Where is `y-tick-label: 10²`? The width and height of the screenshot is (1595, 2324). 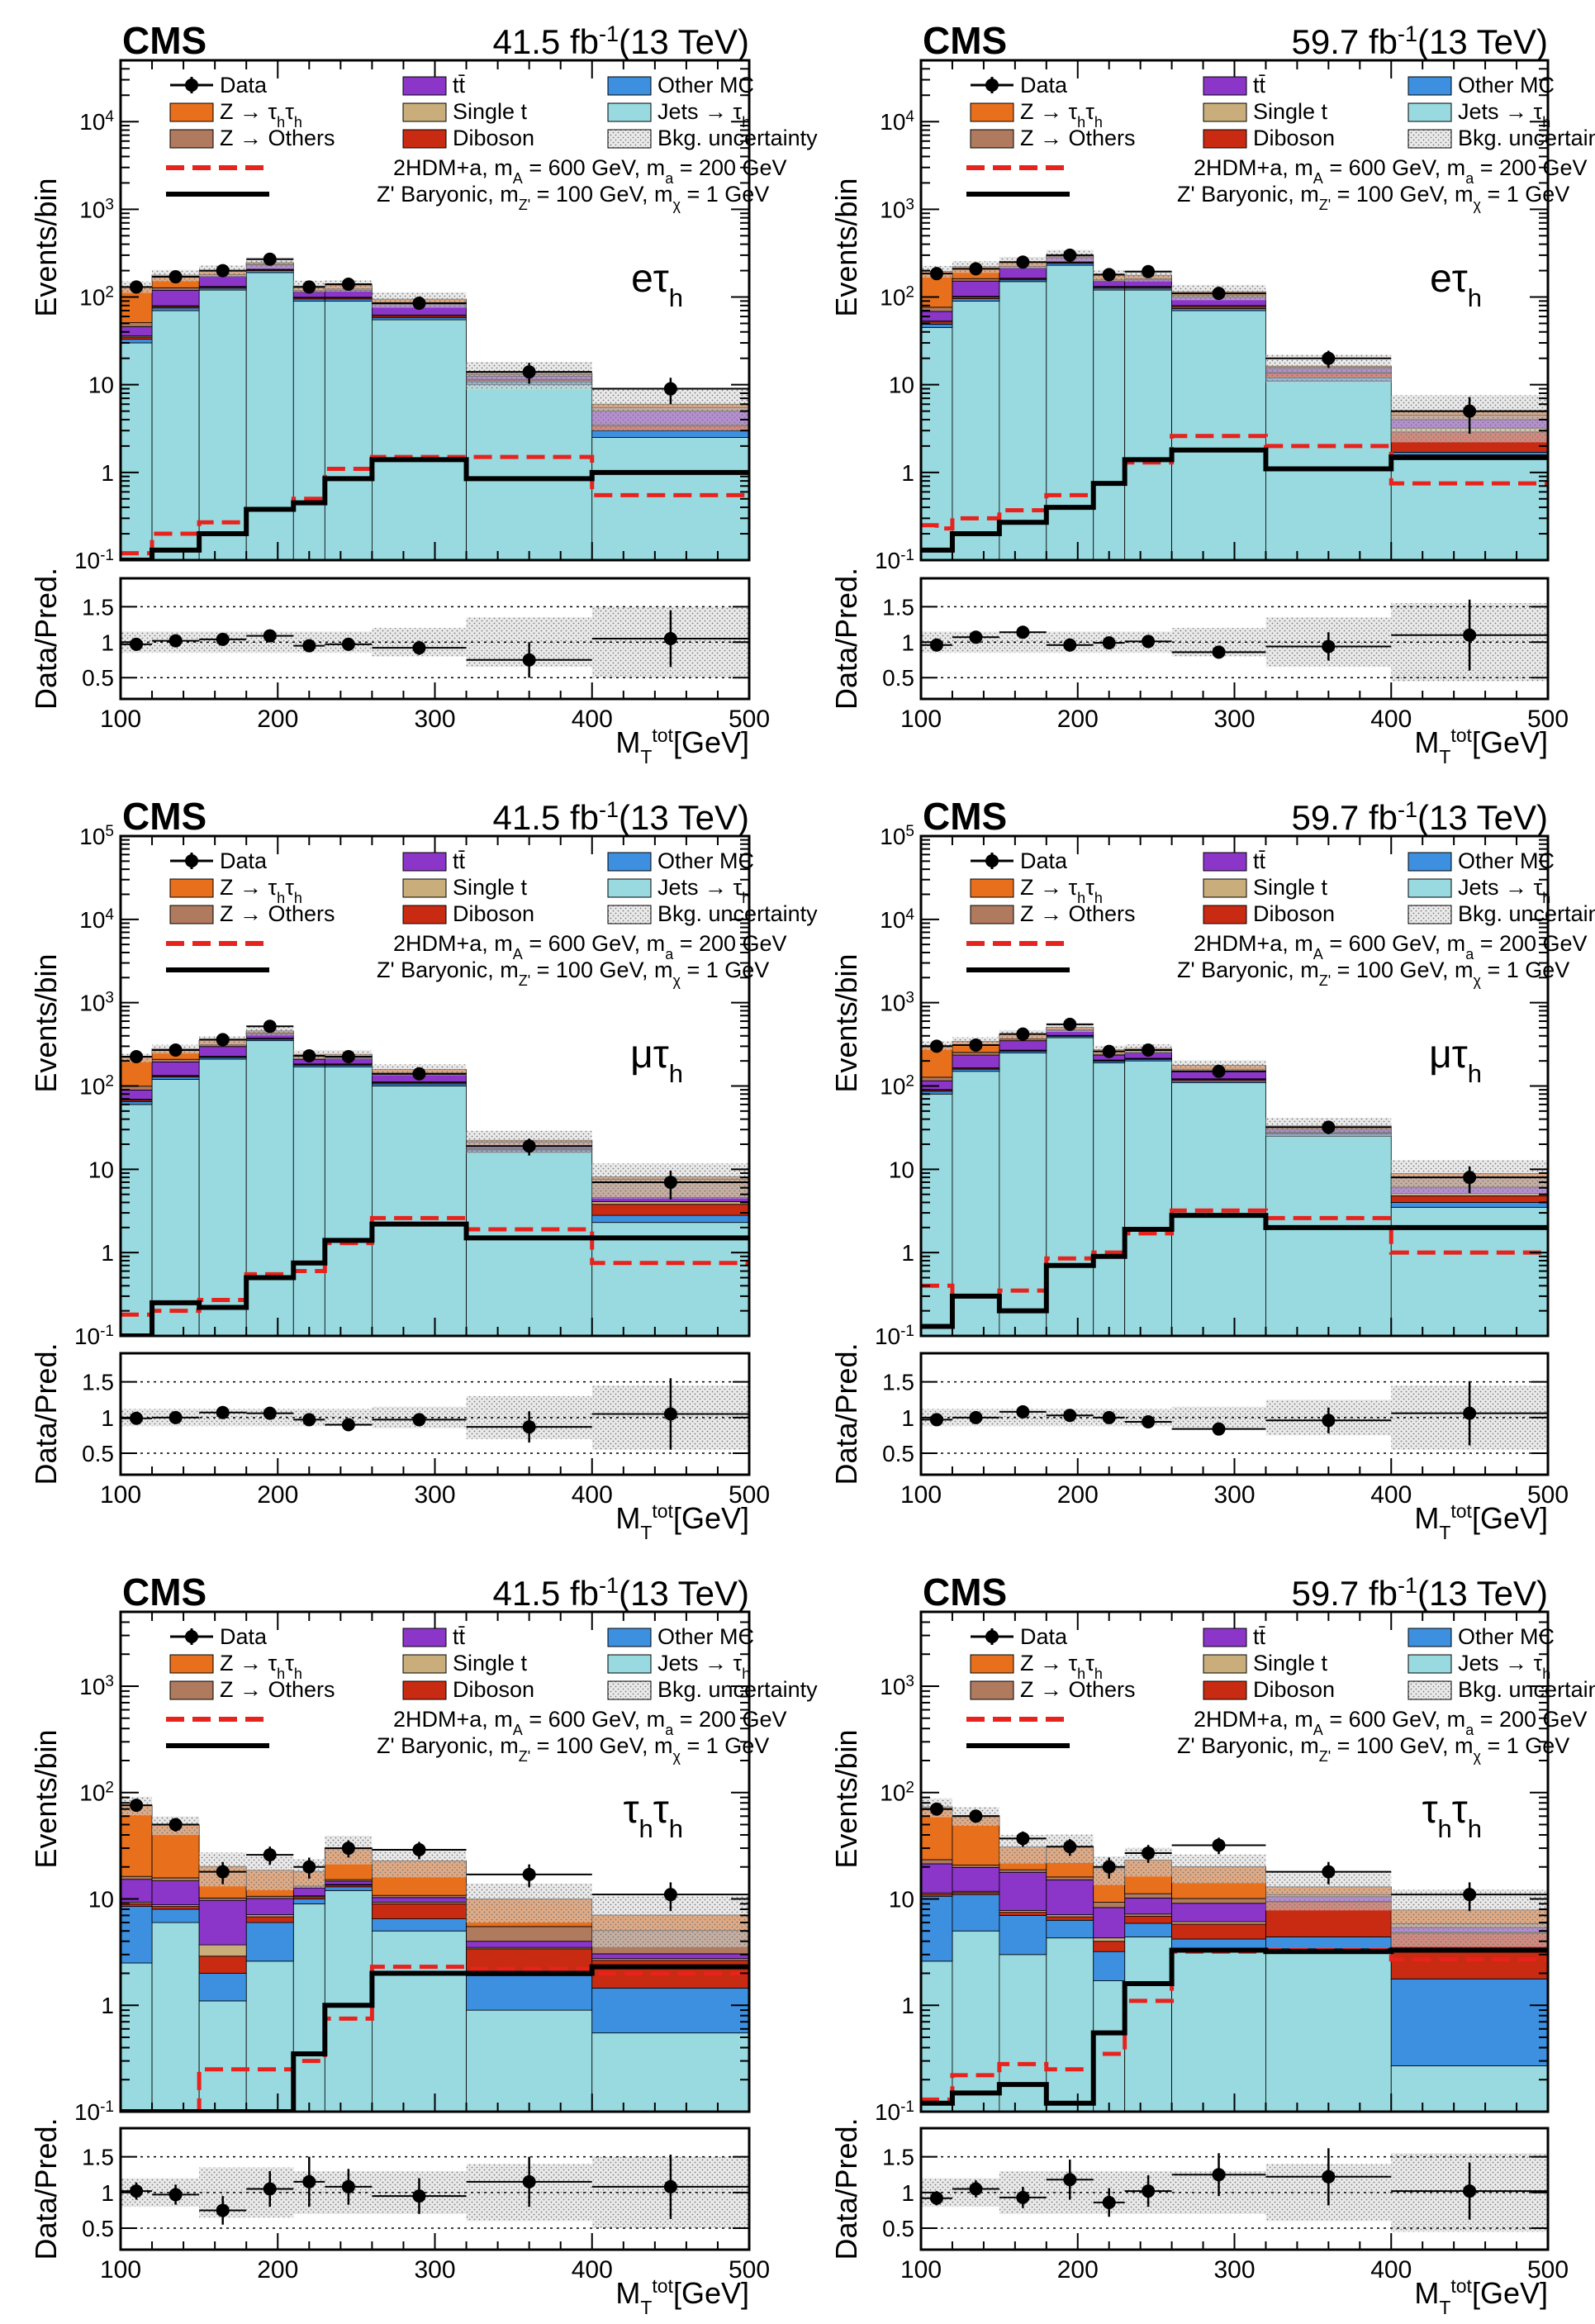
y-tick-label: 10² is located at coordinates (897, 1086).